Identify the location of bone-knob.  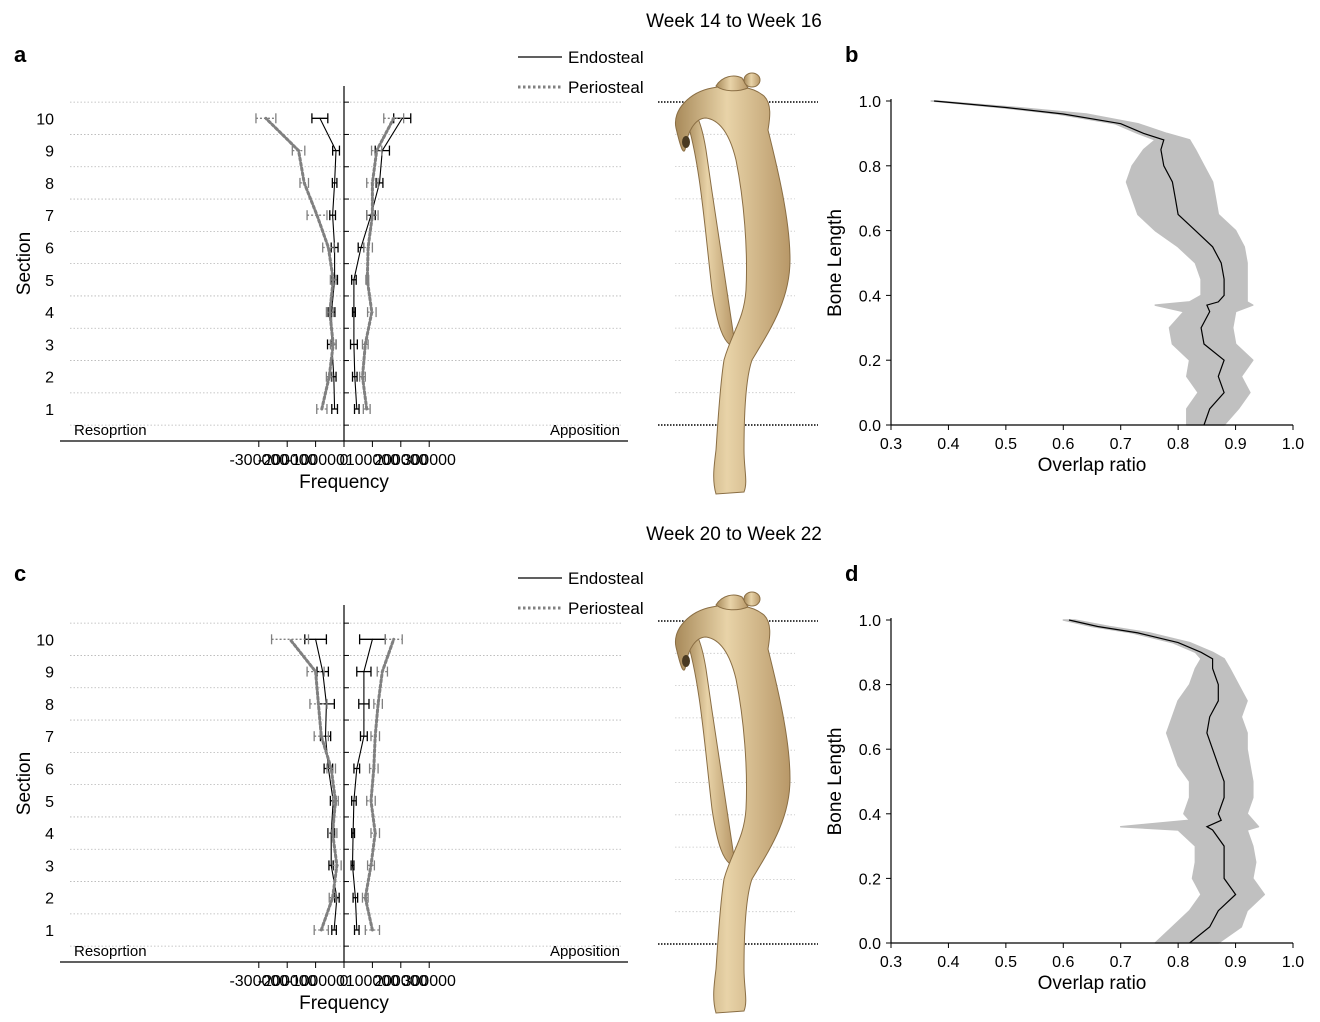
(752, 599).